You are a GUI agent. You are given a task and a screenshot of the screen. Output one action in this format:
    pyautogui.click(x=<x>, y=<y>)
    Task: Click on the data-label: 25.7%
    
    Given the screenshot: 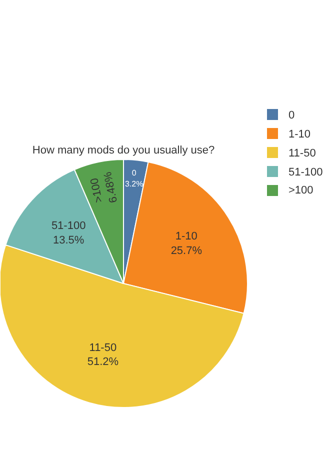 What is the action you would take?
    pyautogui.click(x=186, y=250)
    